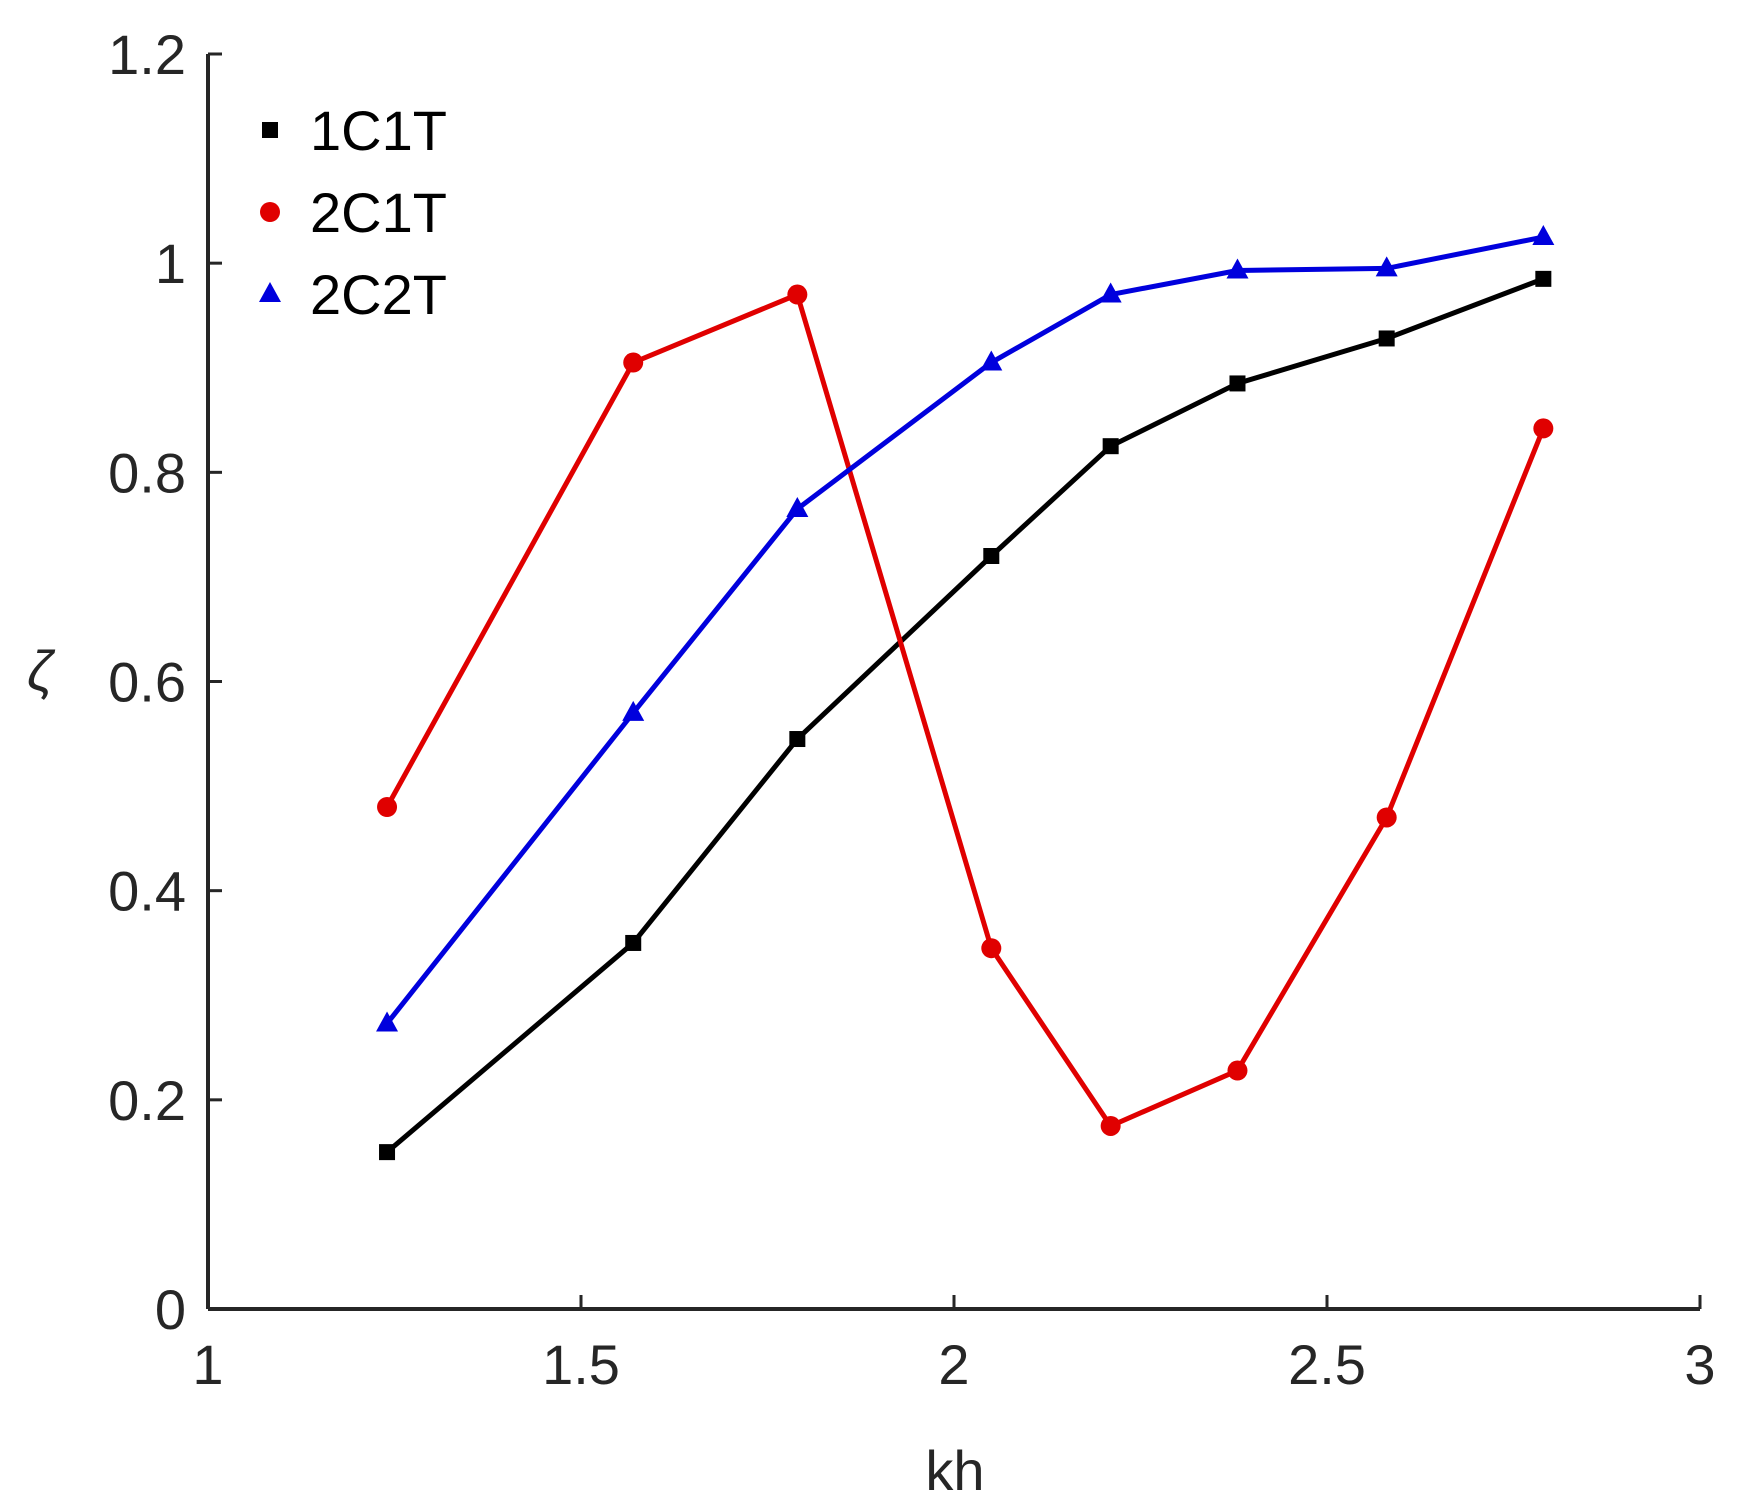  Describe the element at coordinates (270, 212) in the screenshot. I see `legend-marker-2C1T` at that location.